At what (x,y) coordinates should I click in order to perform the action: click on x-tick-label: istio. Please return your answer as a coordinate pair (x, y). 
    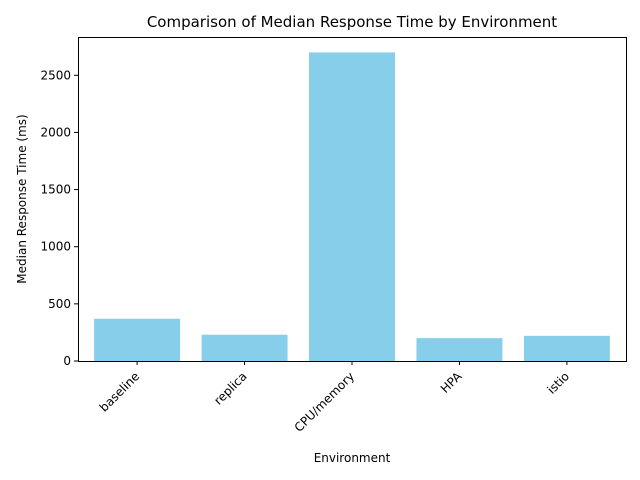
    Looking at the image, I should click on (558, 383).